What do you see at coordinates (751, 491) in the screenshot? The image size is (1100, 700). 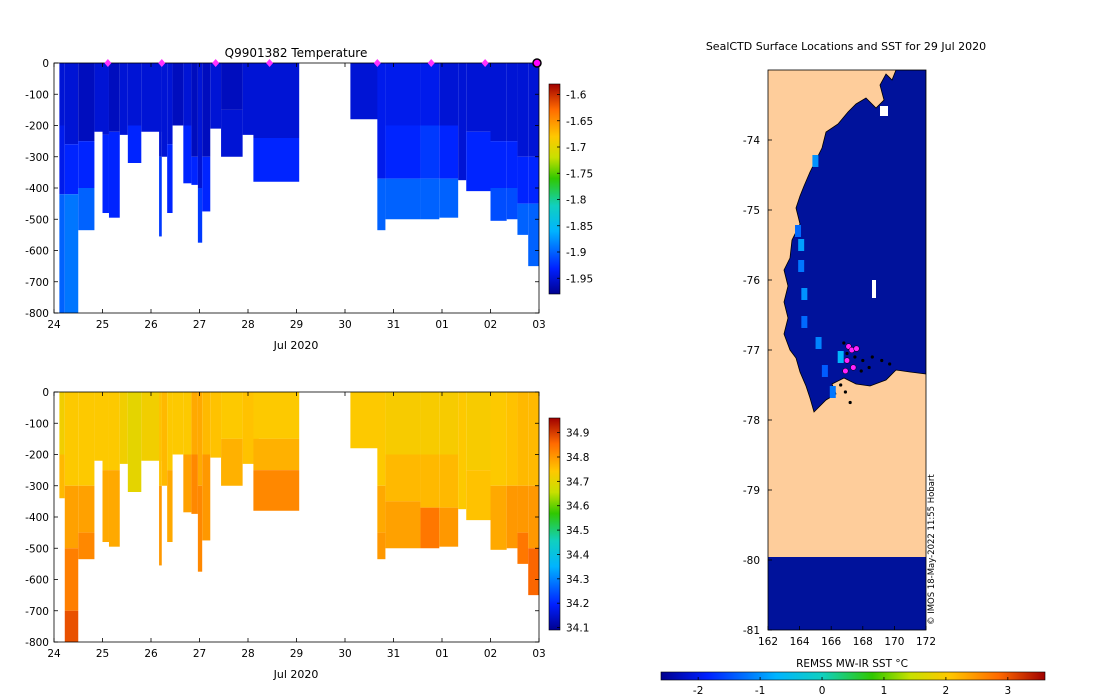 I see `lat-tick-label: -79` at bounding box center [751, 491].